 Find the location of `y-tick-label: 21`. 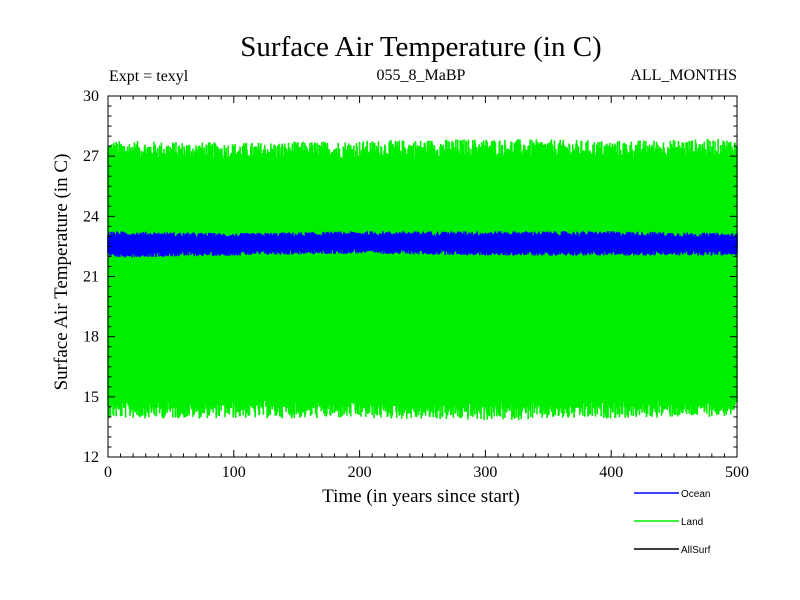

y-tick-label: 21 is located at coordinates (91, 277).